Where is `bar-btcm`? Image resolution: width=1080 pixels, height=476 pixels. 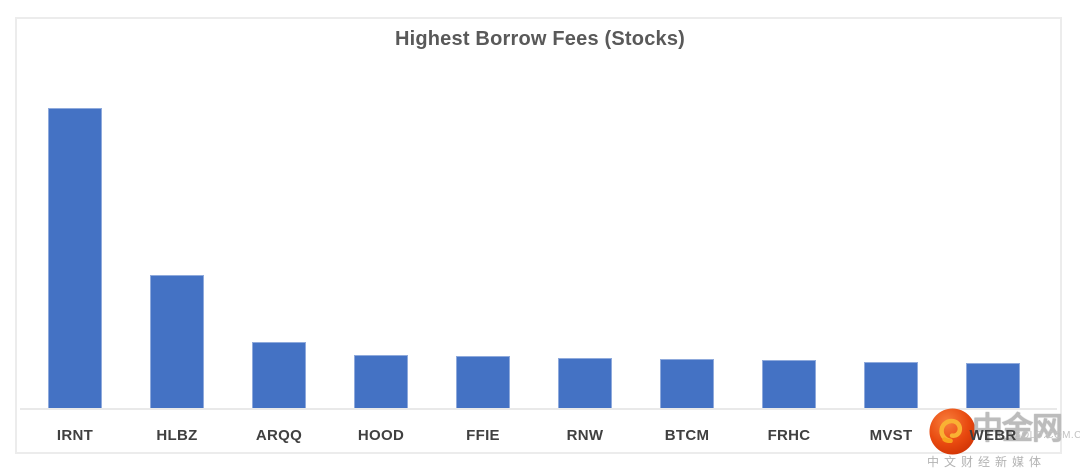 bar-btcm is located at coordinates (687, 384).